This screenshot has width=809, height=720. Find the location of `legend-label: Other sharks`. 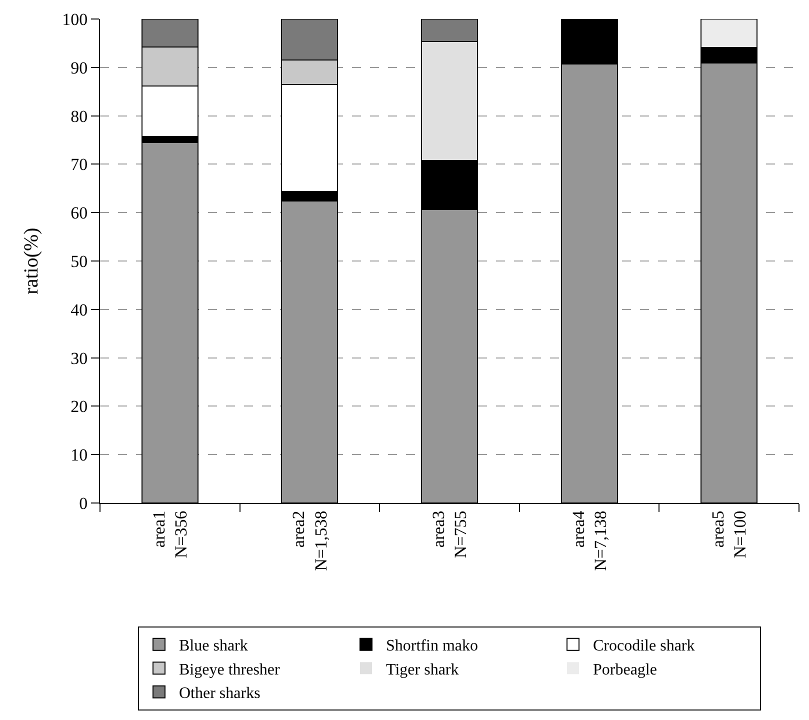

legend-label: Other sharks is located at coordinates (219, 693).